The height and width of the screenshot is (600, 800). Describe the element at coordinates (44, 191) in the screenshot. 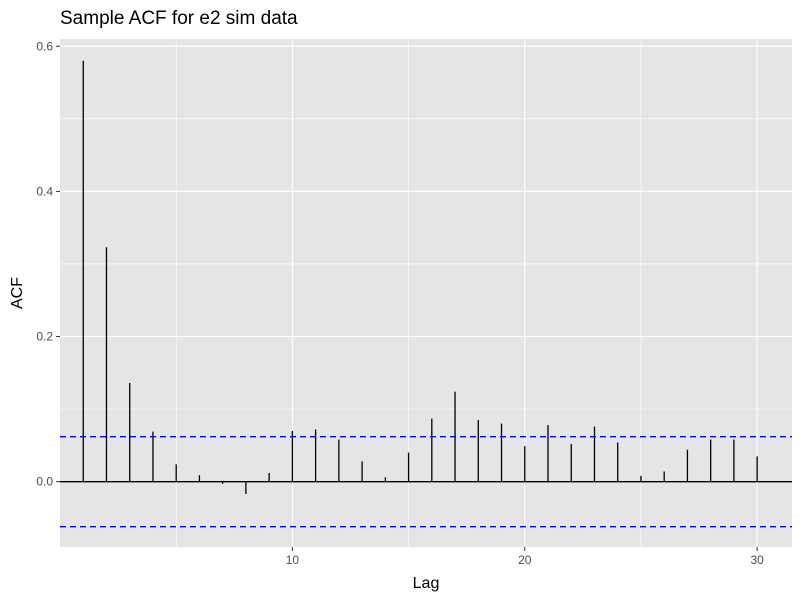

I see `y-tick-label: 0.4` at that location.